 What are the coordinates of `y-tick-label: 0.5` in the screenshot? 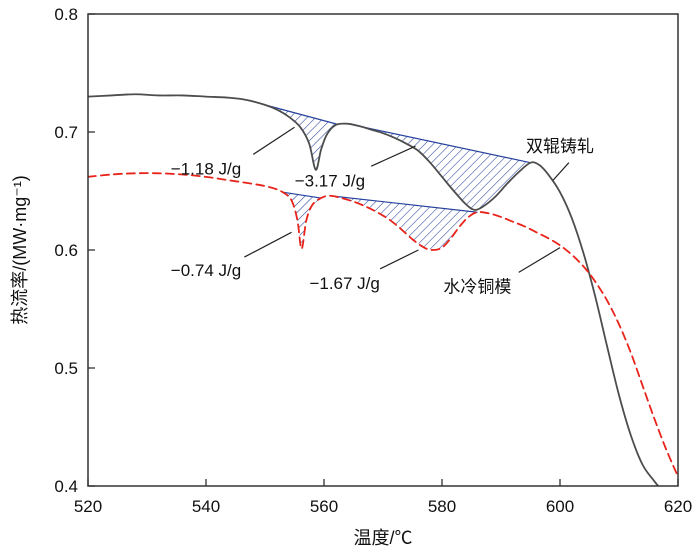 It's located at (66, 368).